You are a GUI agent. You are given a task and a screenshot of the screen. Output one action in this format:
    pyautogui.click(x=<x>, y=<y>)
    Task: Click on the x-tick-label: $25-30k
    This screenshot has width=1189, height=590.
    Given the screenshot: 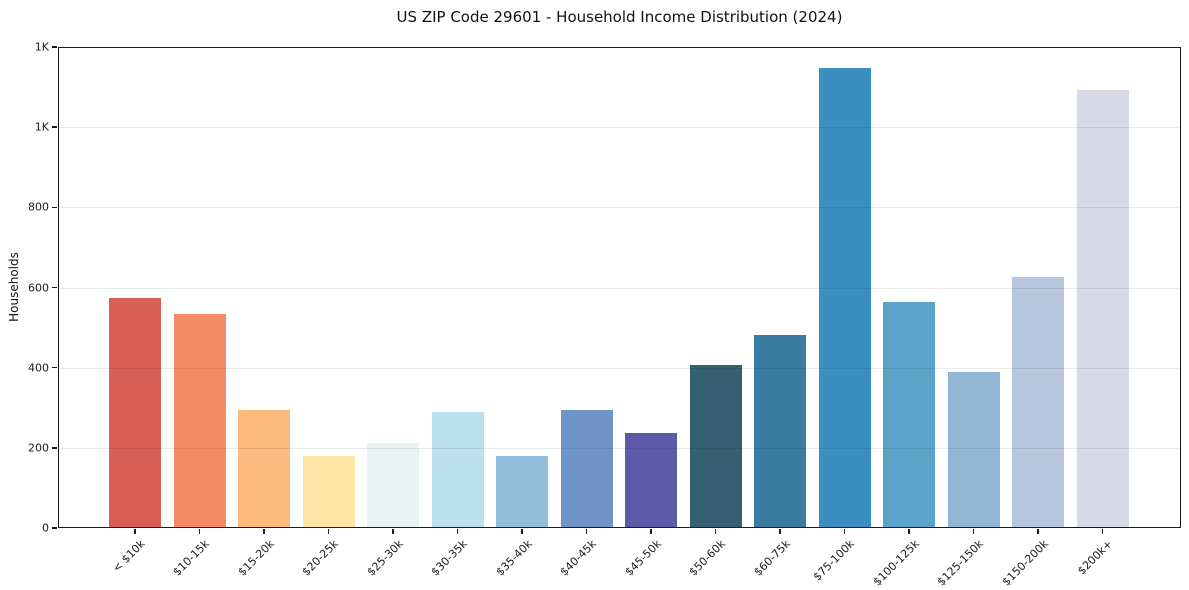 What is the action you would take?
    pyautogui.click(x=385, y=558)
    